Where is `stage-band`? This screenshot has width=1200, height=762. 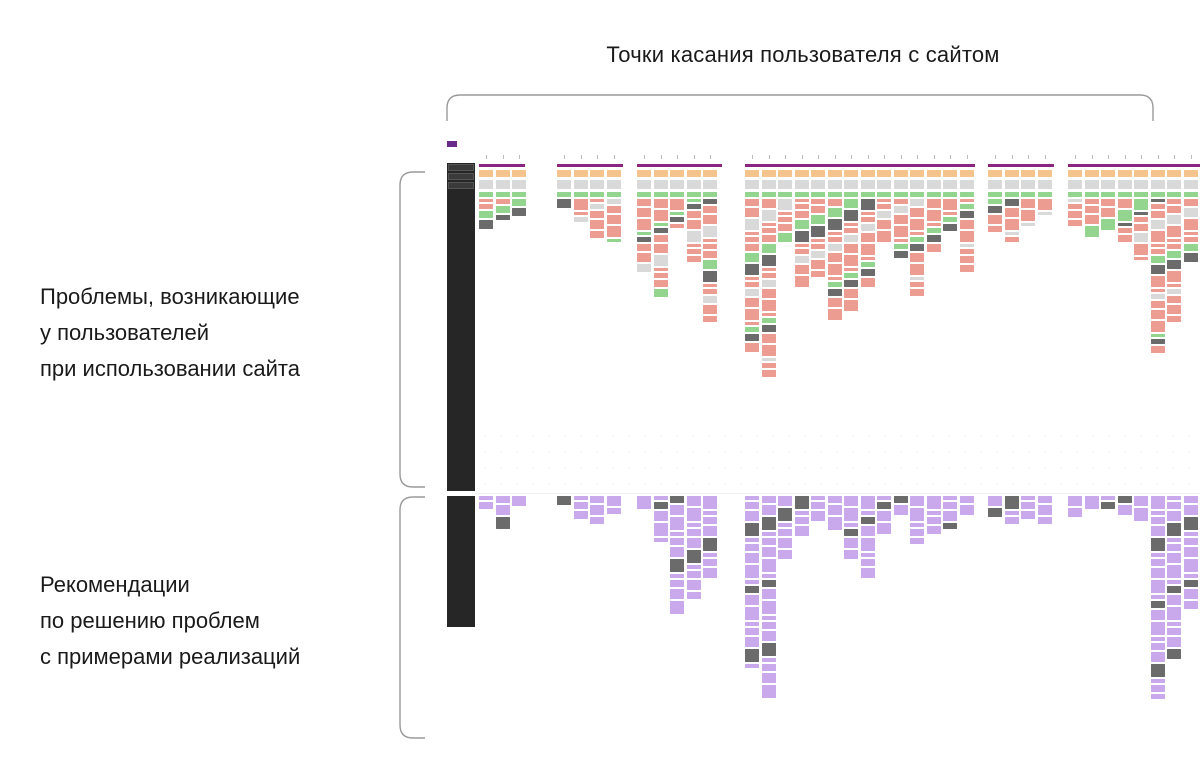 stage-band is located at coordinates (679, 165).